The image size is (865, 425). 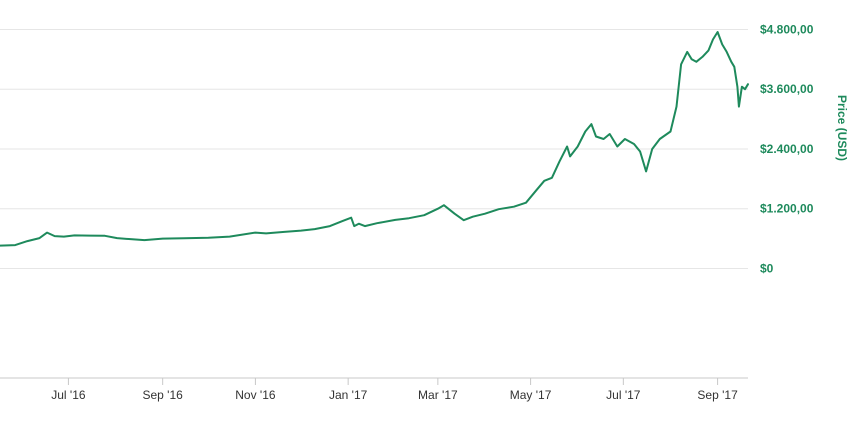 I want to click on x-tick-label: Sep '16, so click(x=163, y=395).